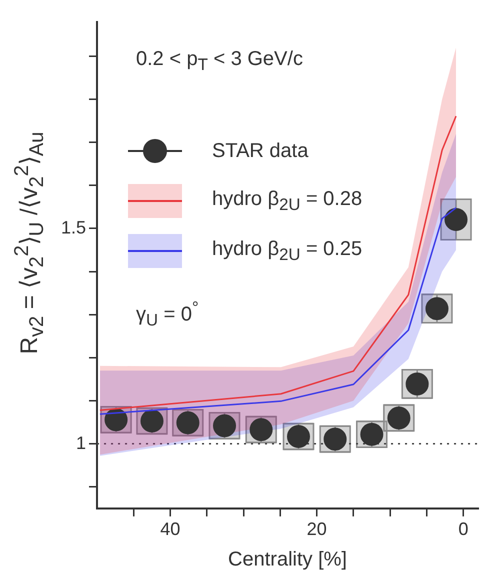  What do you see at coordinates (170, 529) in the screenshot?
I see `x-tick-label: 40` at bounding box center [170, 529].